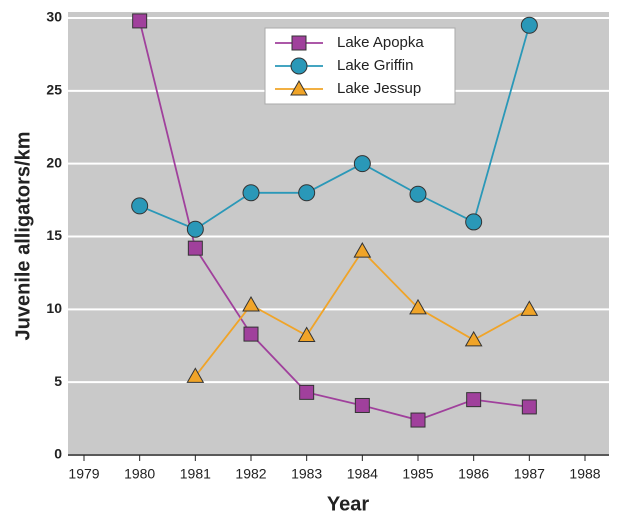  I want to click on x-tick-label: 1988, so click(584, 474).